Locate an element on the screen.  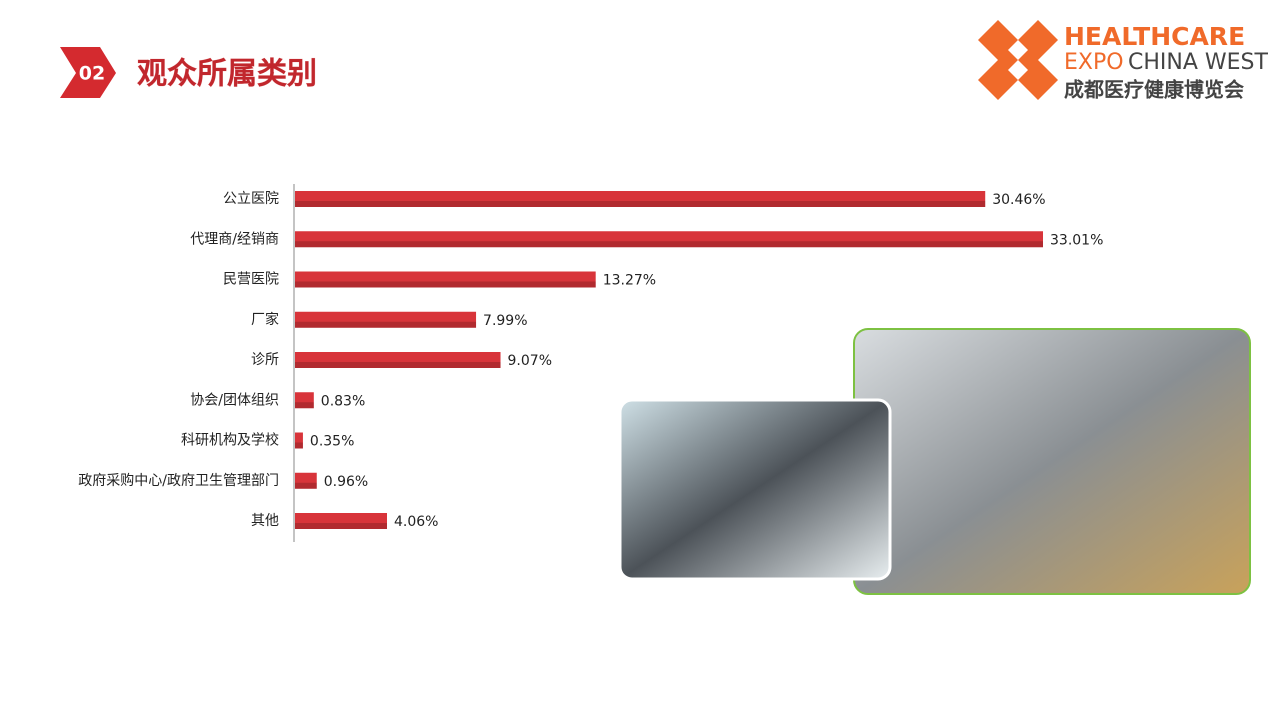
category-label: 科研机构及学校 is located at coordinates (230, 440).